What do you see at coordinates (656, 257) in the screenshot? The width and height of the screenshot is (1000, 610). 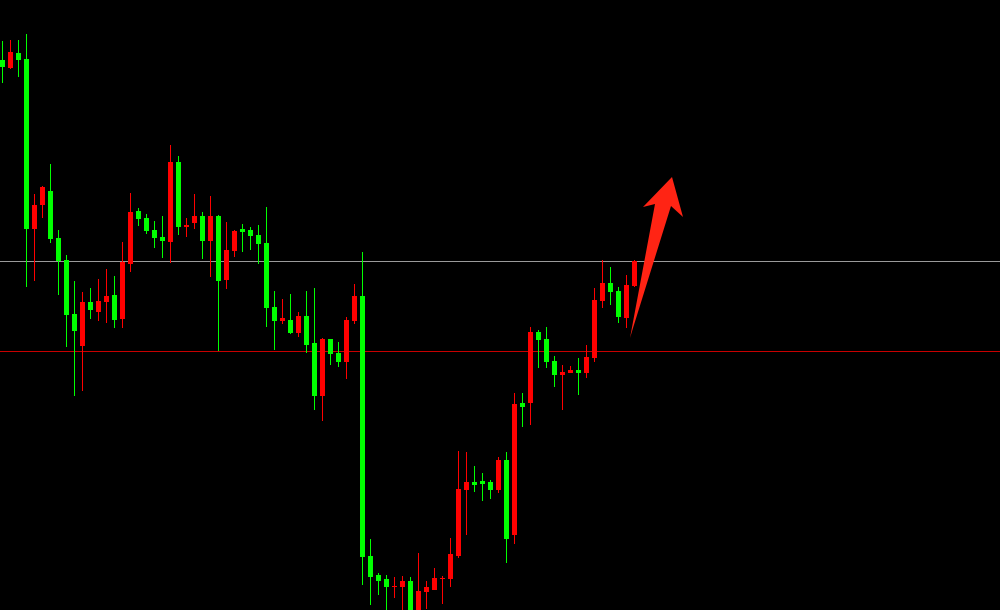 I see `red-arrow-annotation` at bounding box center [656, 257].